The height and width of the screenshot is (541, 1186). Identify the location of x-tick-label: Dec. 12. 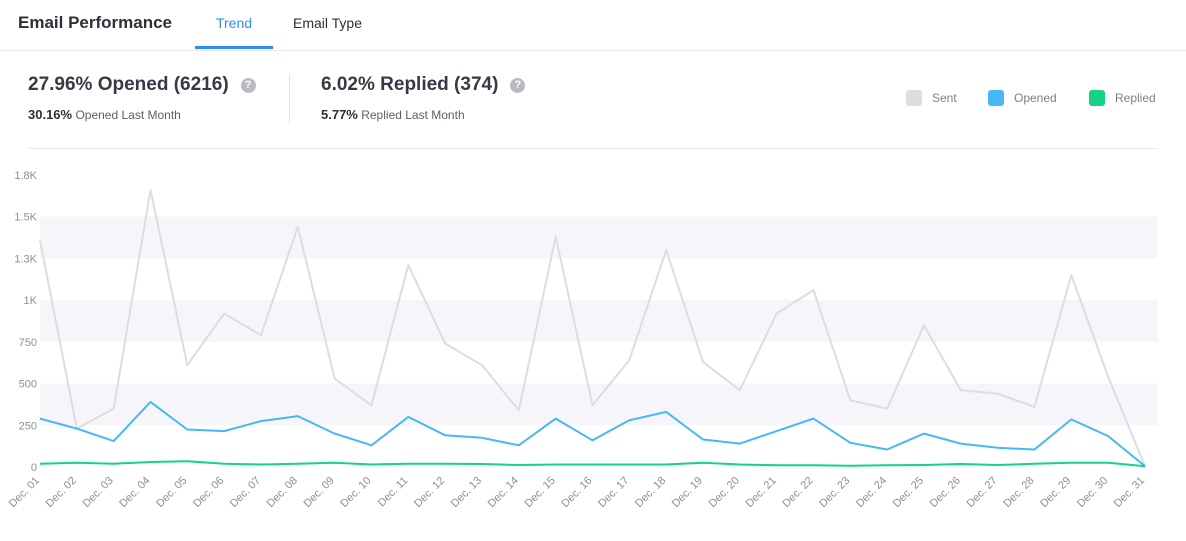
(429, 492).